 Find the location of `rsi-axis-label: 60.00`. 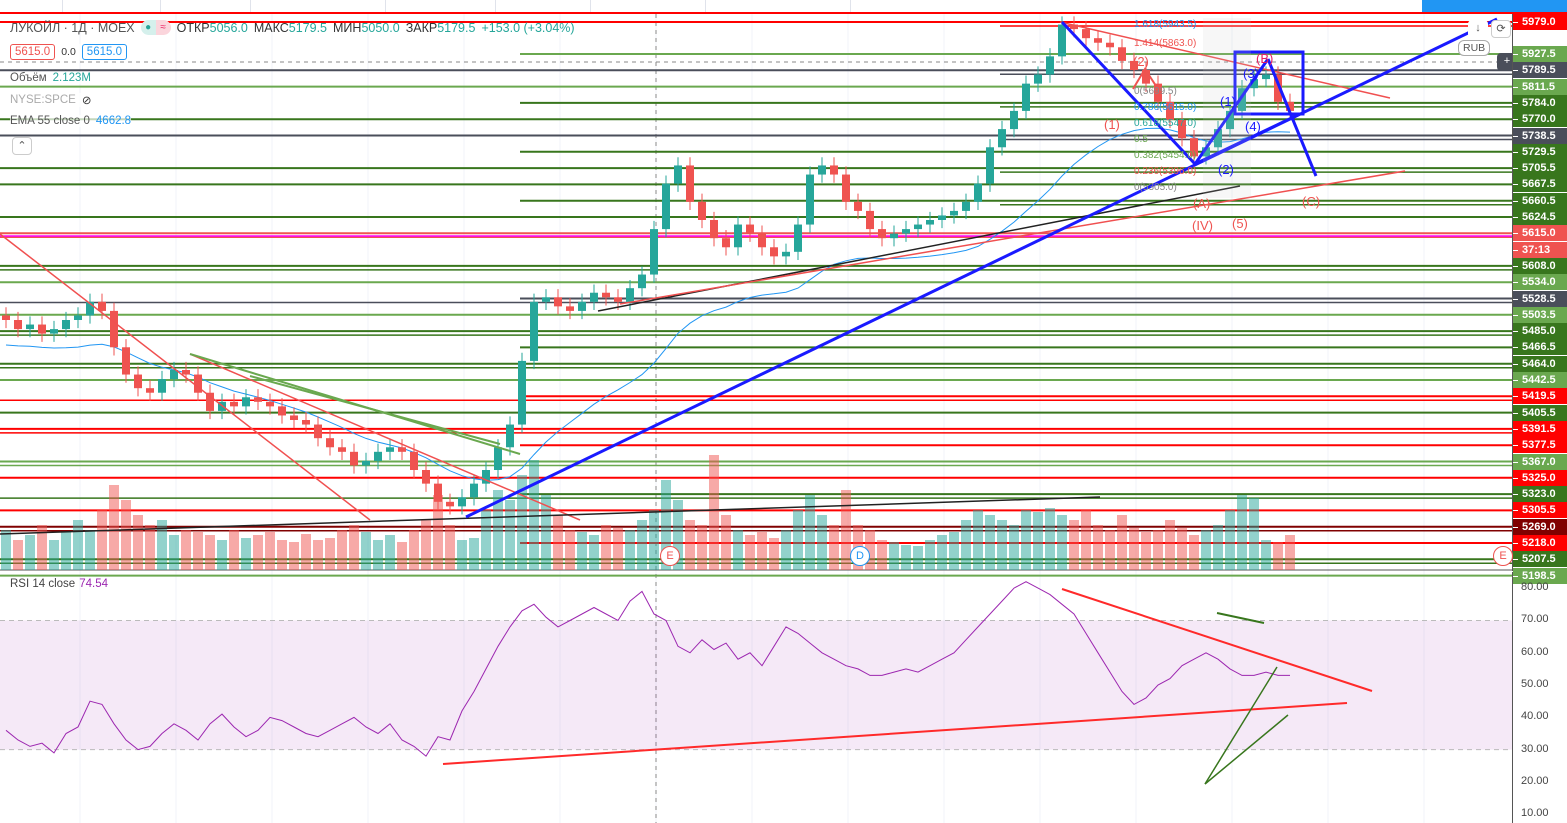

rsi-axis-label: 60.00 is located at coordinates (1535, 651).